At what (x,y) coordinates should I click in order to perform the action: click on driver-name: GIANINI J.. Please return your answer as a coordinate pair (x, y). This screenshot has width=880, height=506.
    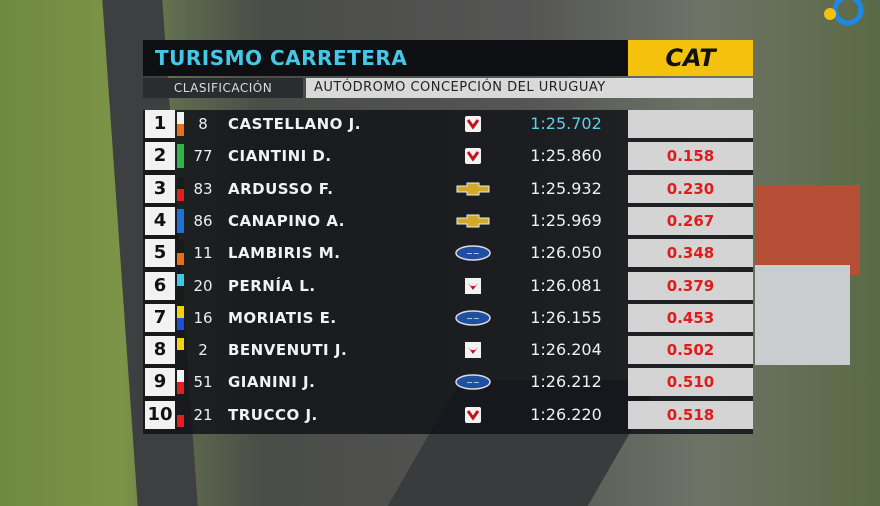
    Looking at the image, I should click on (272, 382).